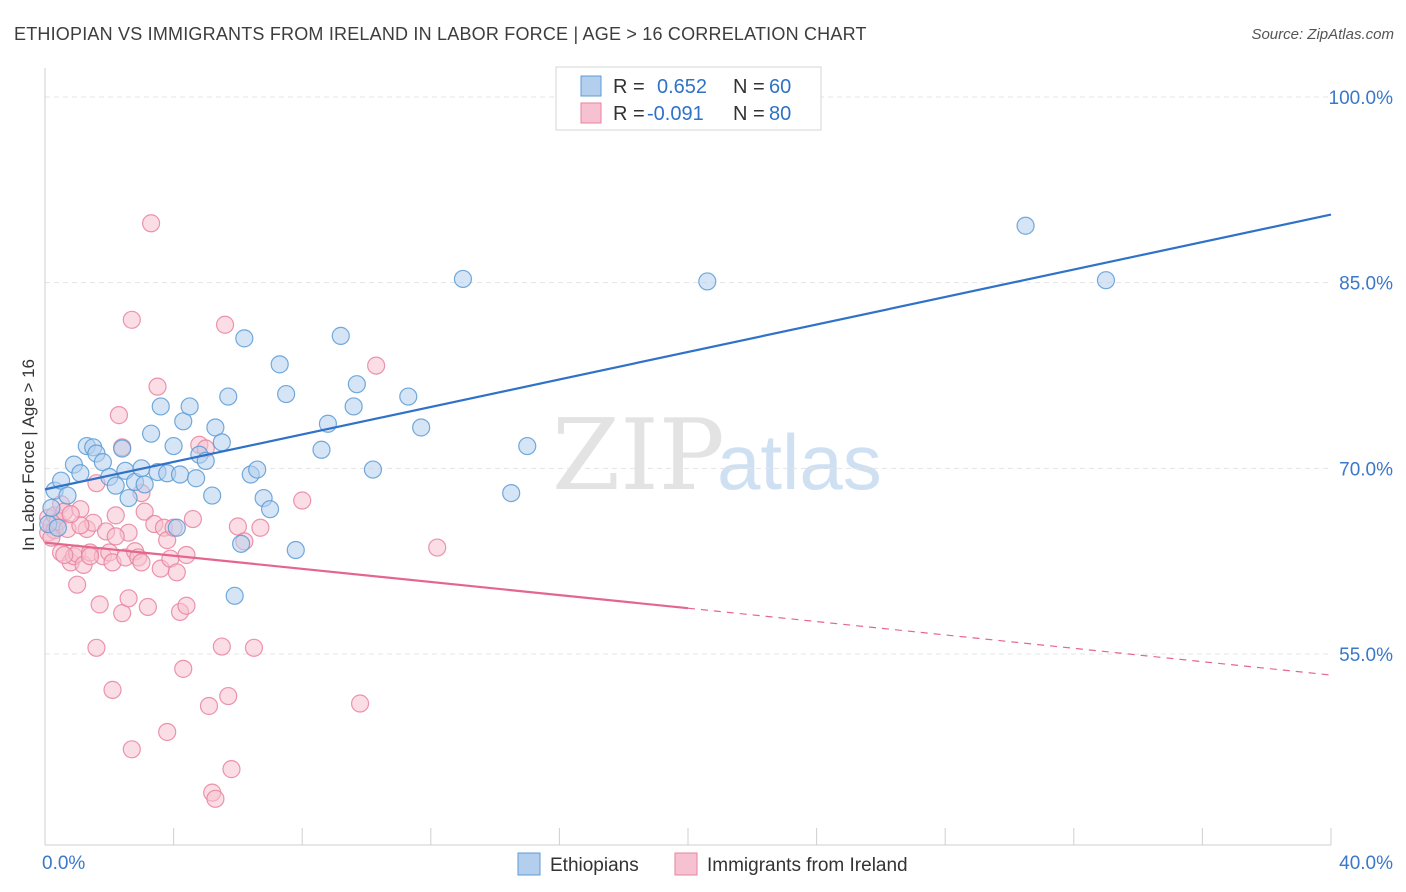 Image resolution: width=1406 pixels, height=892 pixels. Describe the element at coordinates (1361, 377) in the screenshot. I see `y-tick-labels: 100.0% 85.0% 70.0% 55.0%` at that location.